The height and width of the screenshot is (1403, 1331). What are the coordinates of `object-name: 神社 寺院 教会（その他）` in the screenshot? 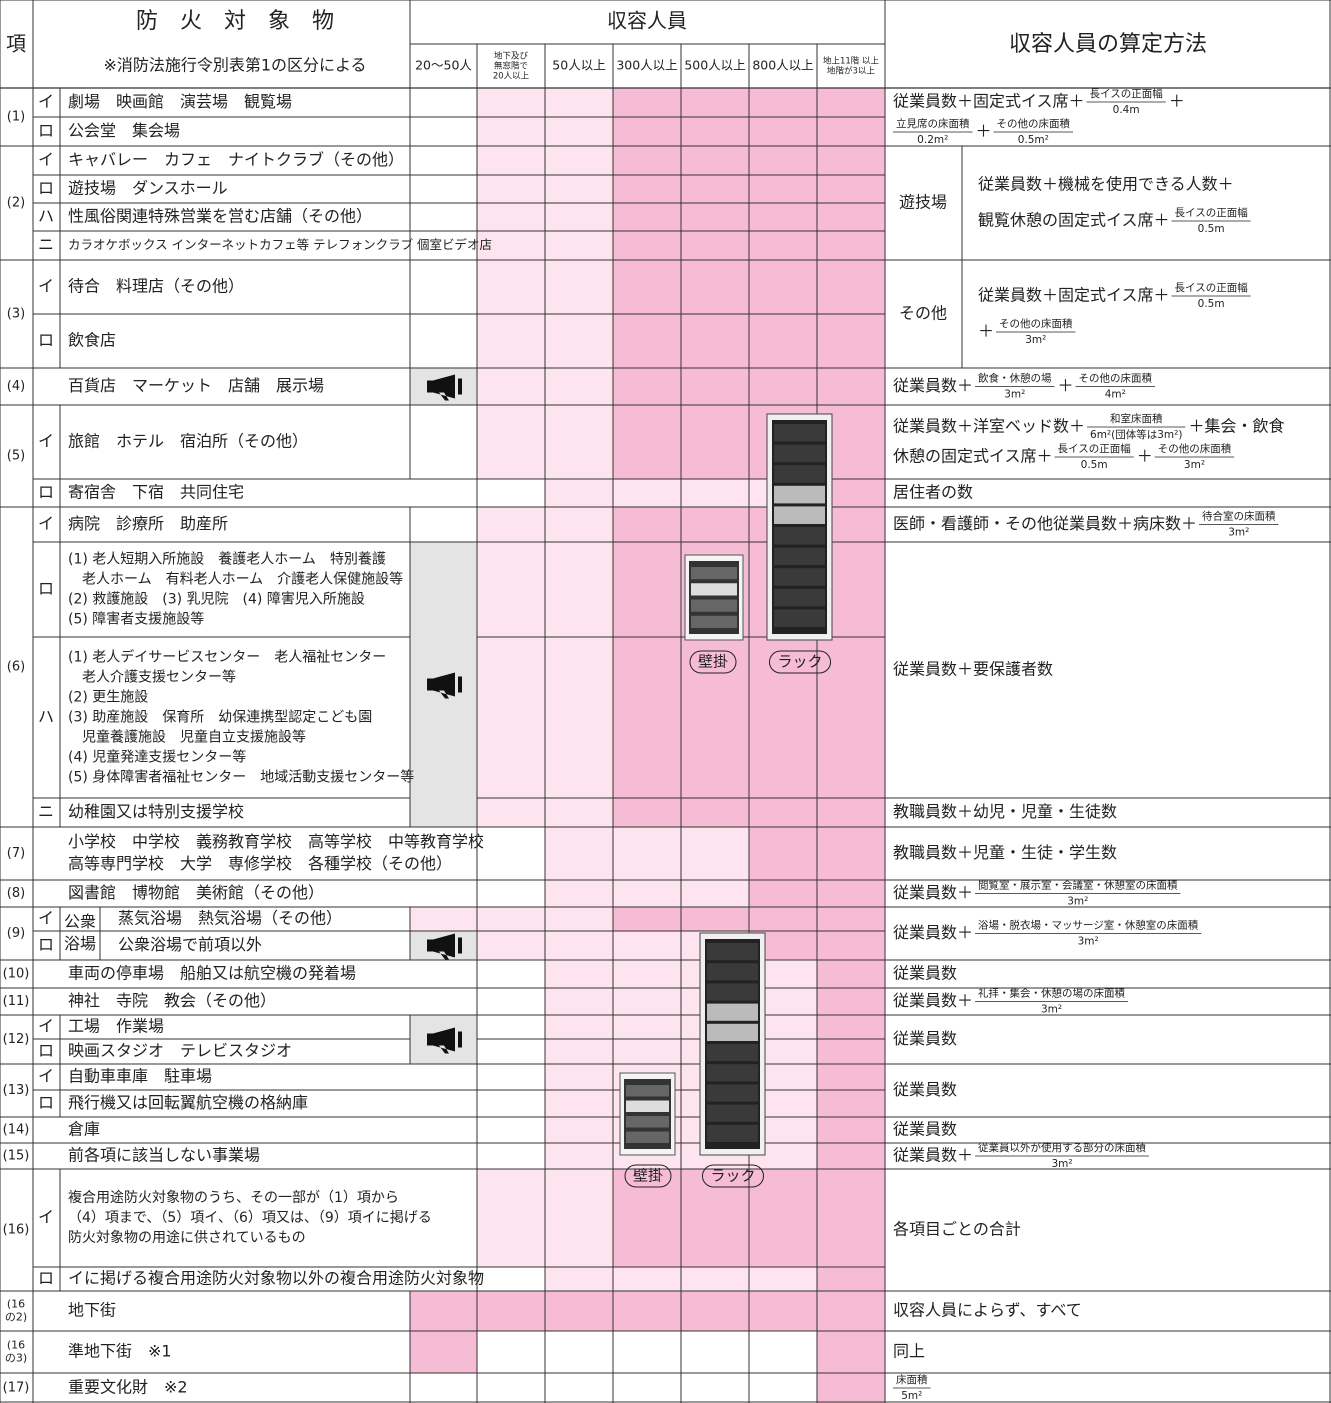 It's located at (172, 1000).